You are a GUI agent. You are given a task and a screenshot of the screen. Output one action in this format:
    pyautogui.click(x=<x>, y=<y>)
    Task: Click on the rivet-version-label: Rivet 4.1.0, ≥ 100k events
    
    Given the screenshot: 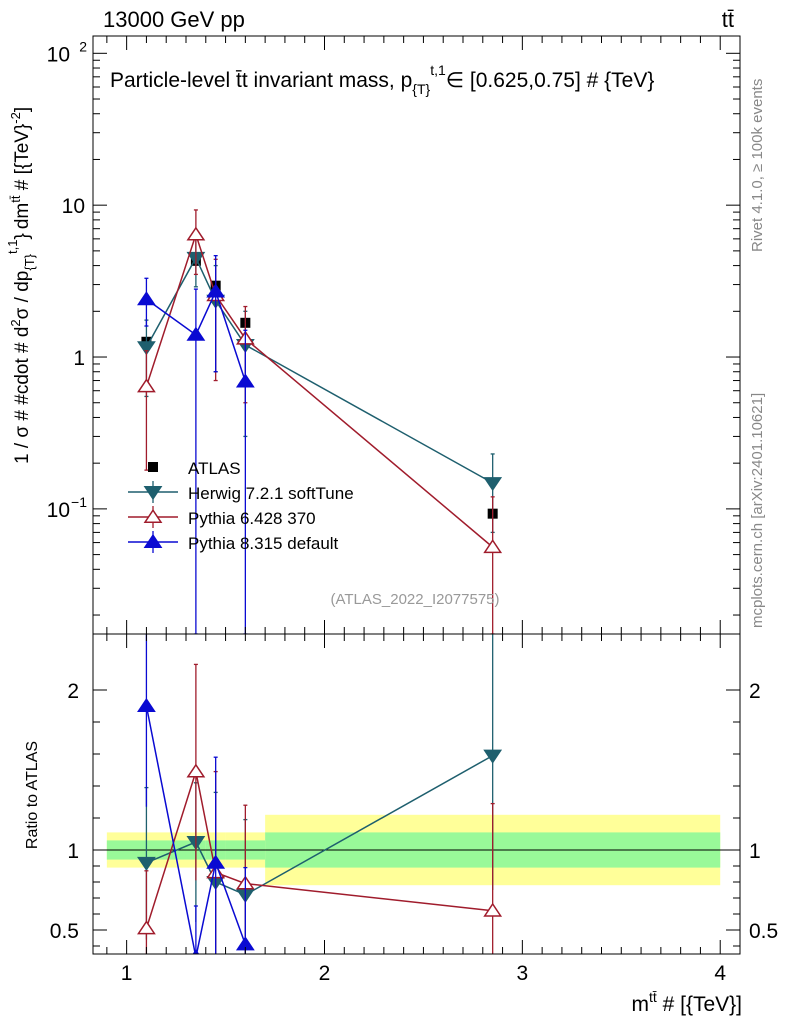 What is the action you would take?
    pyautogui.click(x=757, y=165)
    